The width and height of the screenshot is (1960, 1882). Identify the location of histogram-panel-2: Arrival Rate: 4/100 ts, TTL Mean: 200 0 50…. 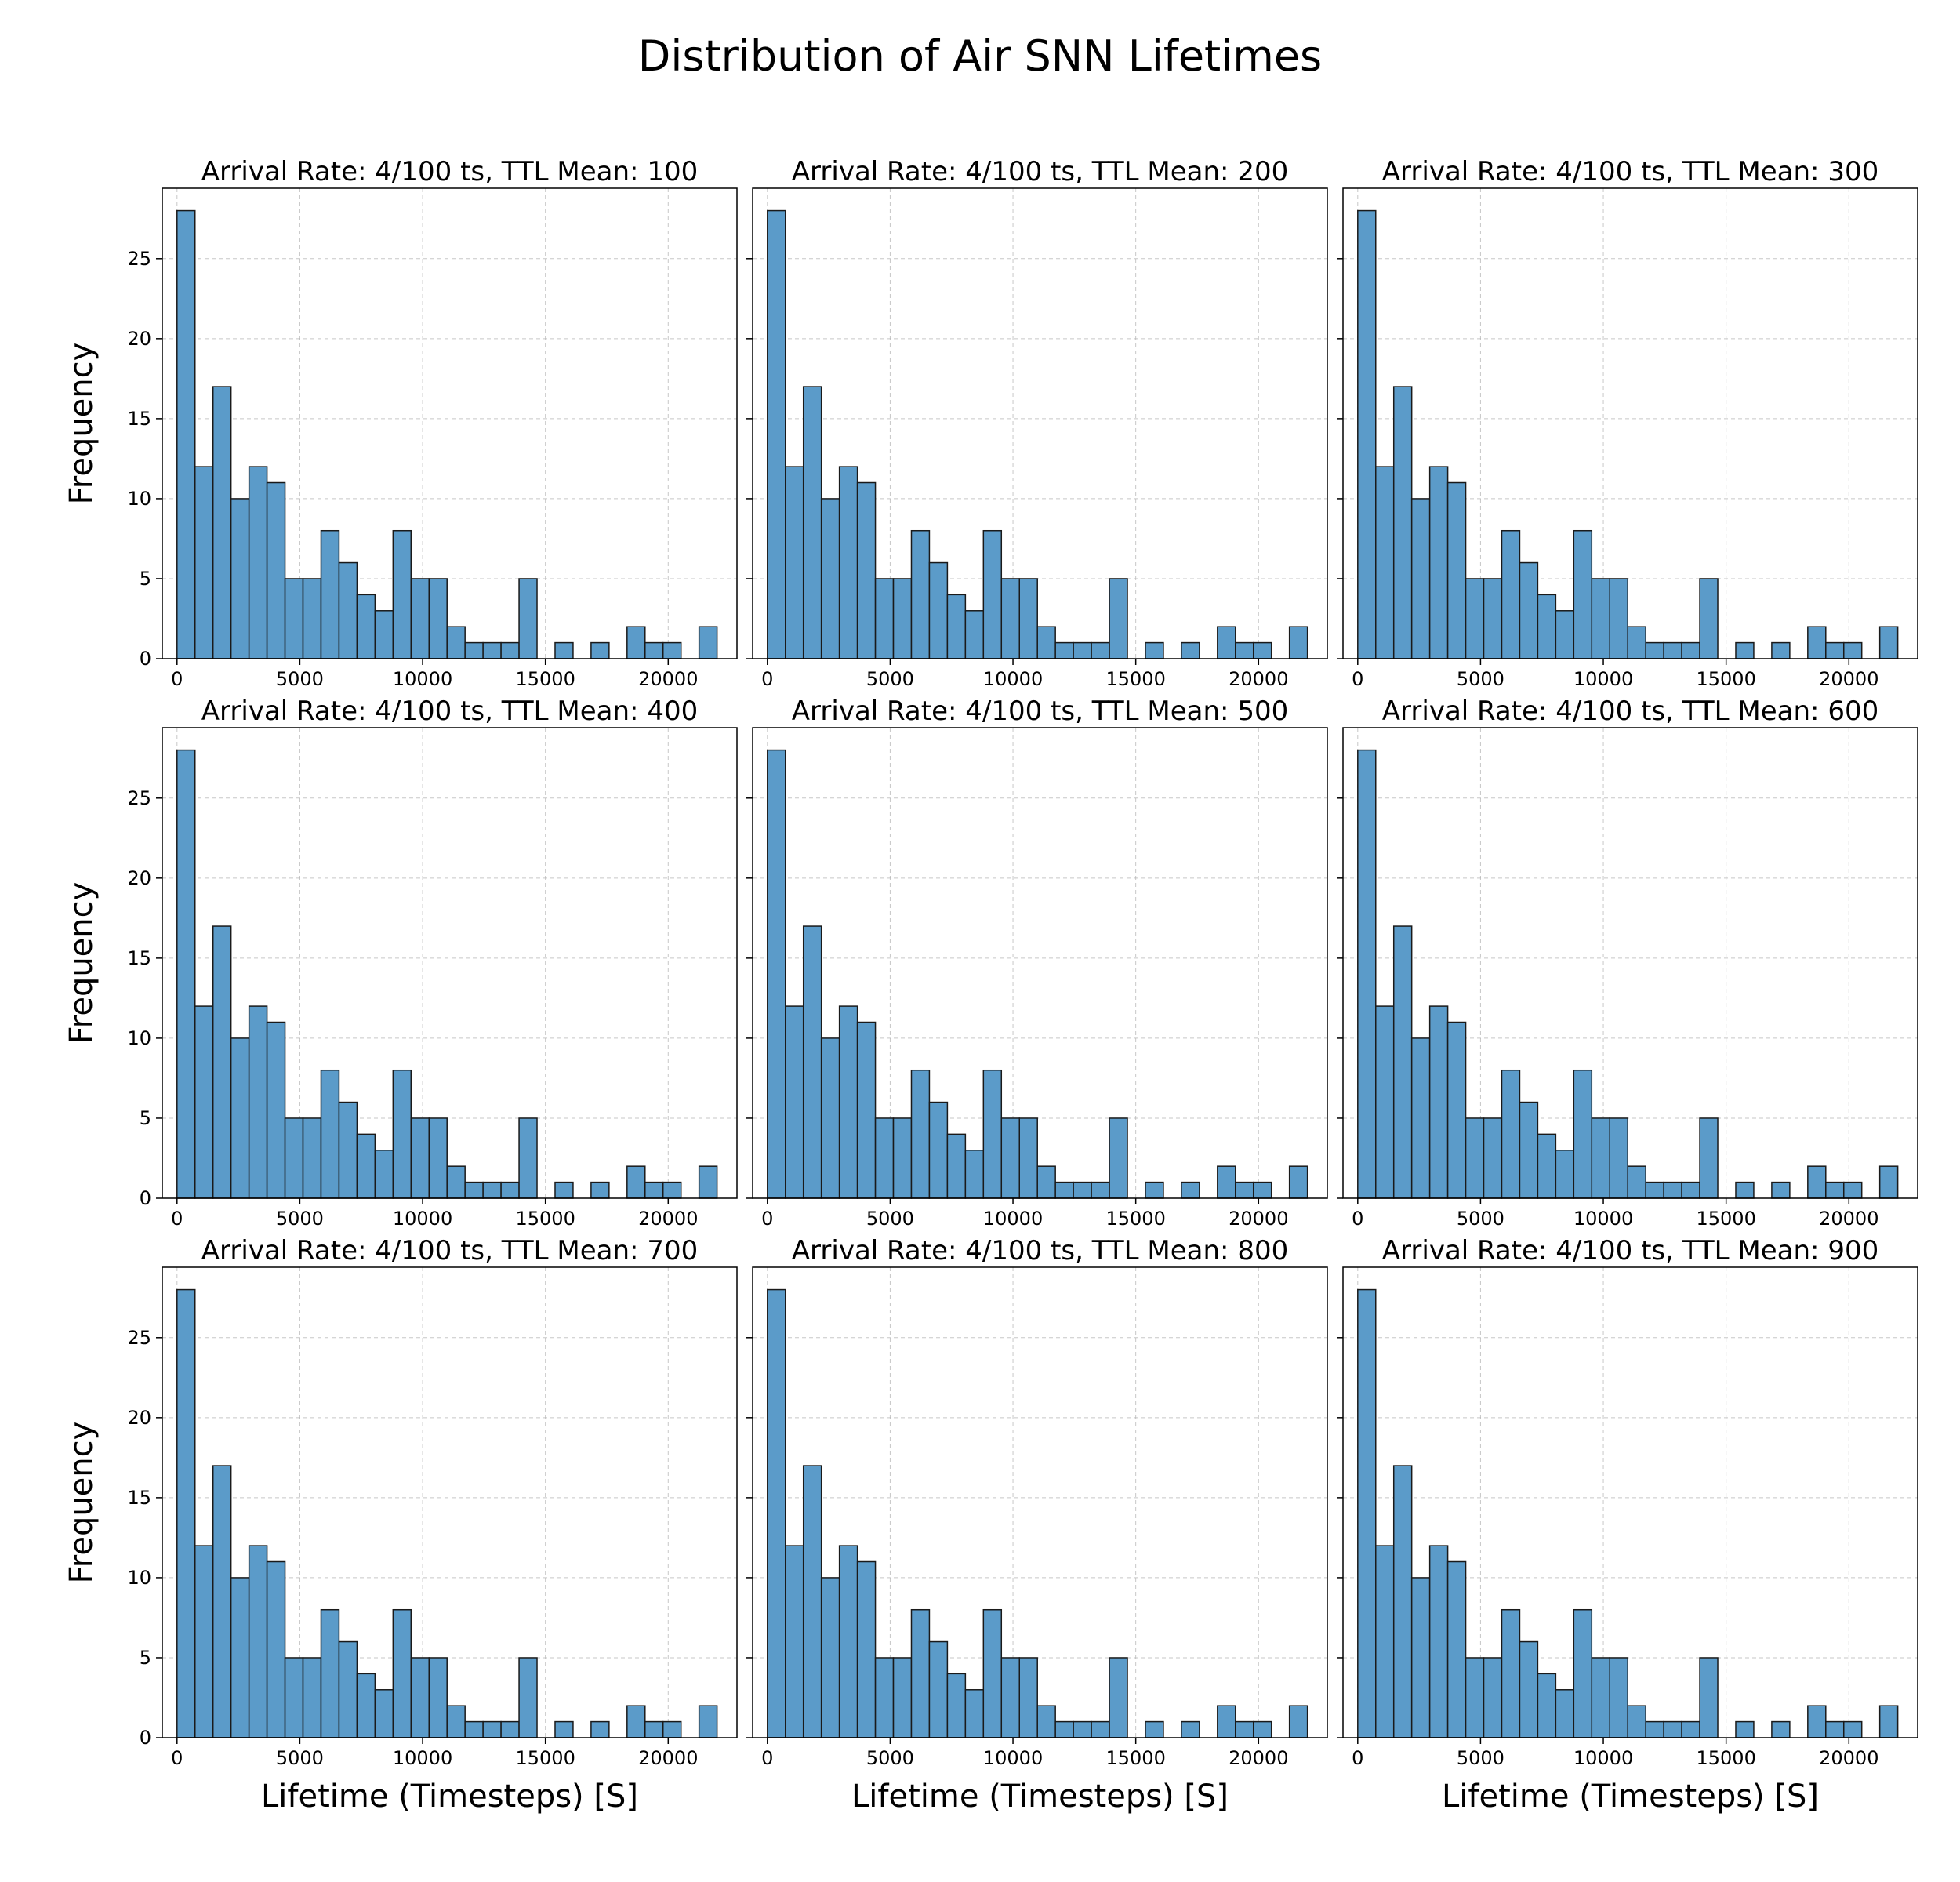
(1037, 423).